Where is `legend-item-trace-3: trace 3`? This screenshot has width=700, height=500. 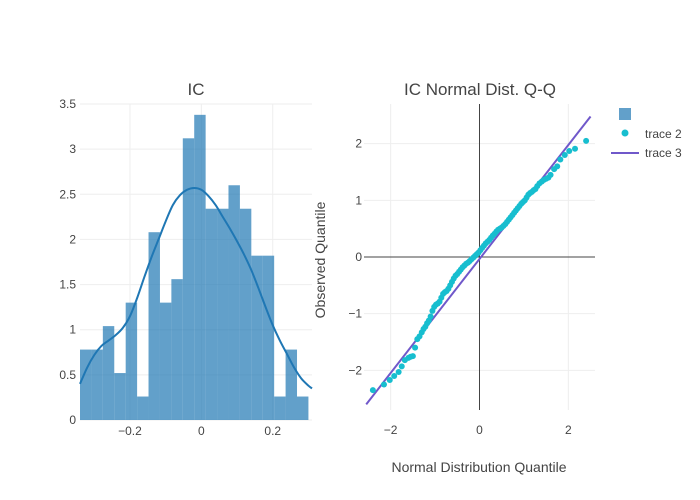
legend-item-trace-3: trace 3 is located at coordinates (646, 153).